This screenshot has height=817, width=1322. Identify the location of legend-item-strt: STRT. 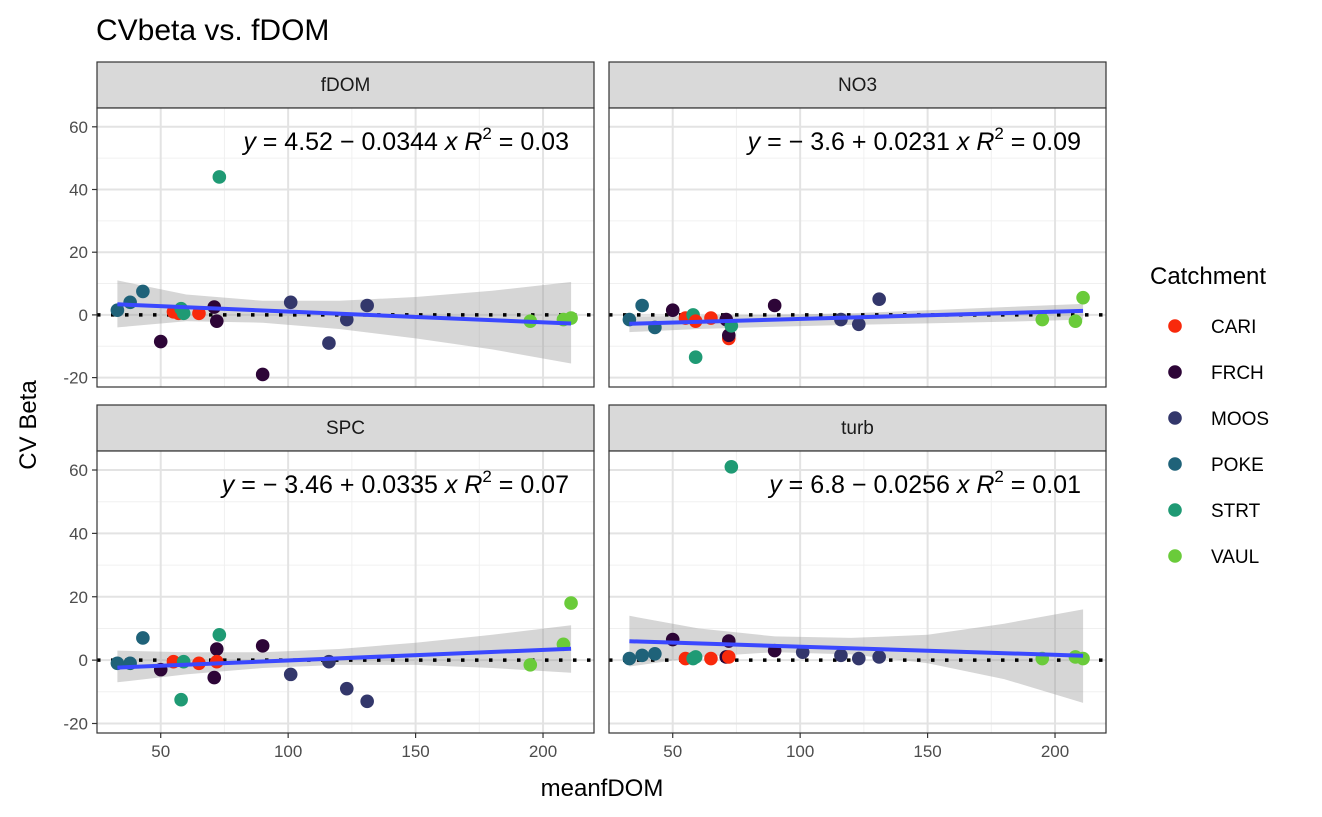
(1214, 511).